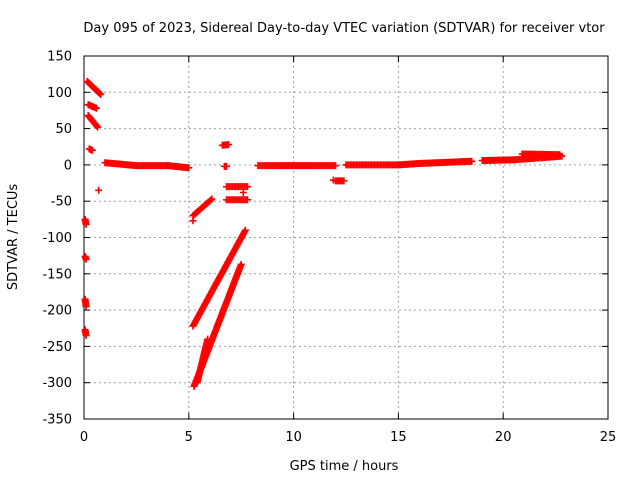 The image size is (640, 480). What do you see at coordinates (63, 129) in the screenshot?
I see `y-tick-label: 50` at bounding box center [63, 129].